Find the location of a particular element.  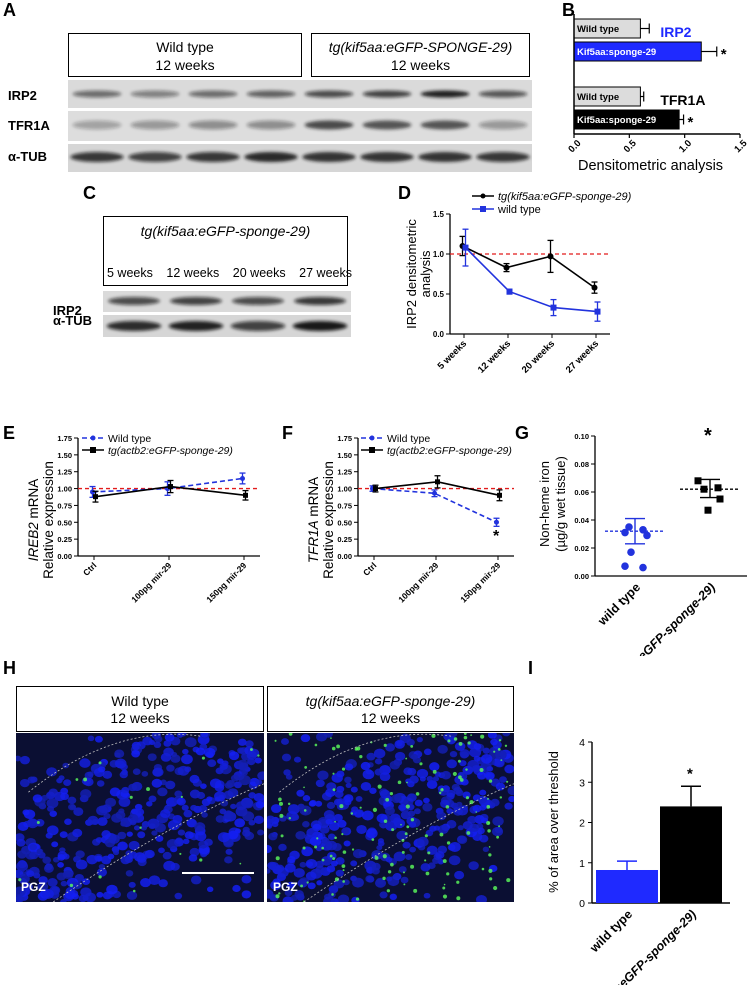

bar-b-label: Kif5aa:sponge-29 is located at coordinates (616, 52).